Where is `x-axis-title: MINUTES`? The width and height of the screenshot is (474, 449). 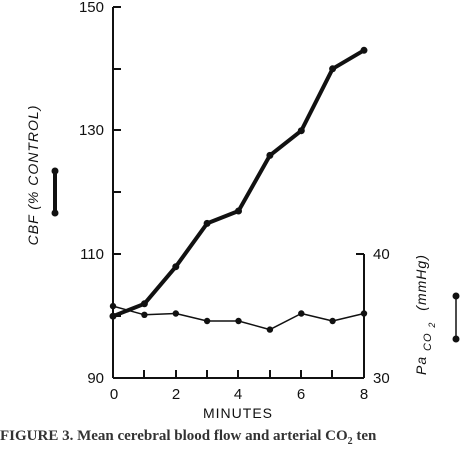 x-axis-title: MINUTES is located at coordinates (238, 413).